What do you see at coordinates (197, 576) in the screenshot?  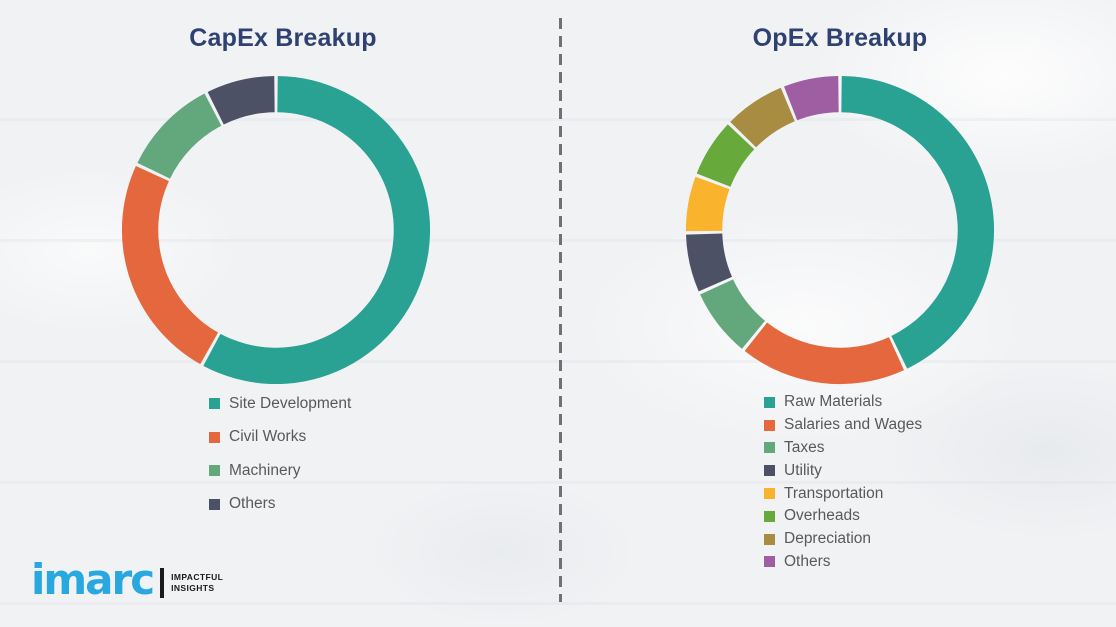 I see `imarc-tagline-line1: IMPACTFUL` at bounding box center [197, 576].